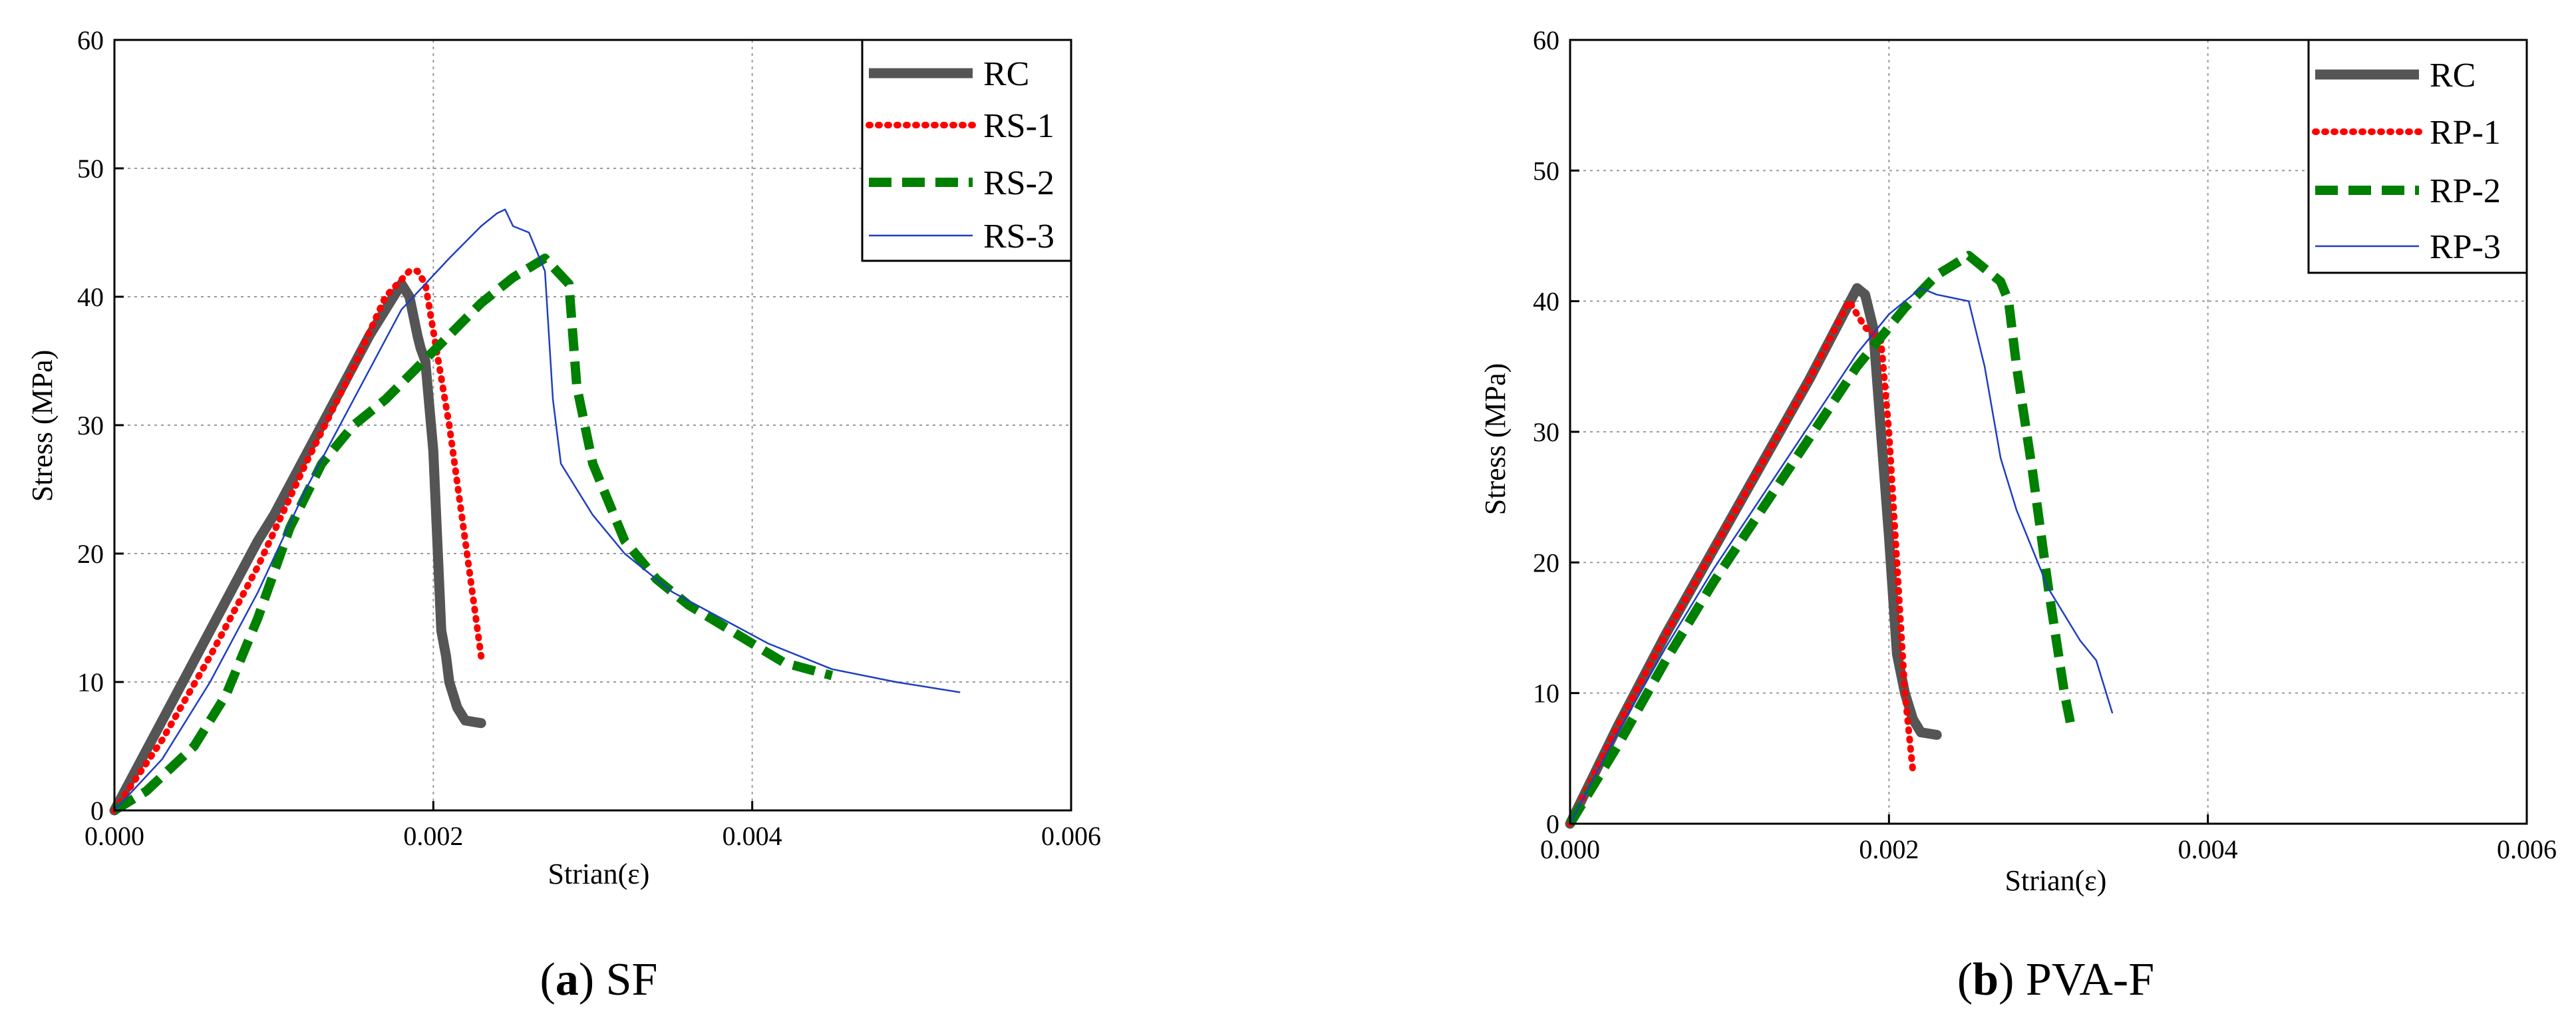  I want to click on chart-b-x-tick-label-2: 0.004, so click(2208, 849).